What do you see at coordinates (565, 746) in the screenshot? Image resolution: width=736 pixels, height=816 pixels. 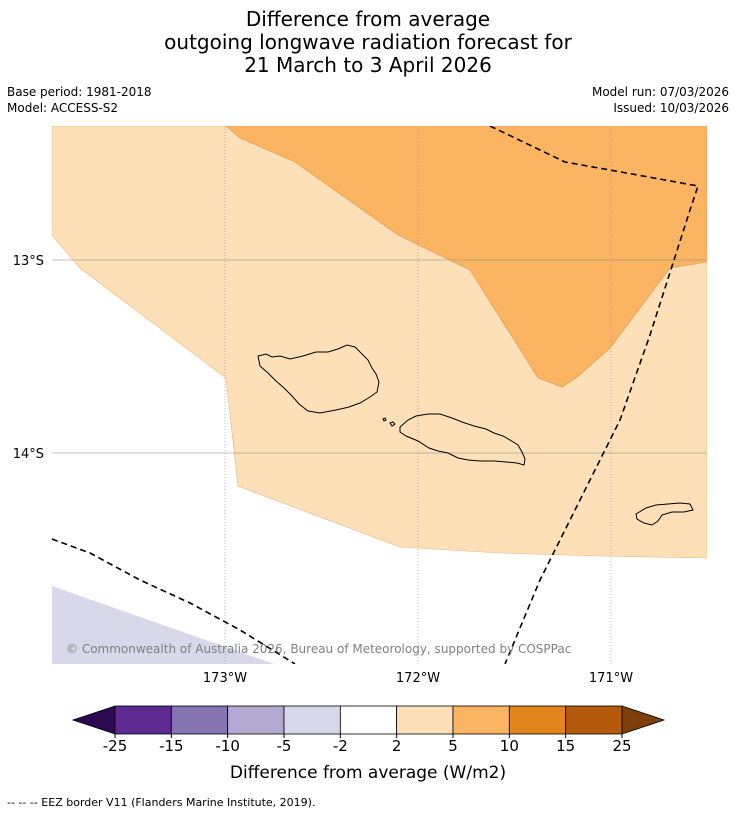 I see `colorbar-tick-label: 15` at bounding box center [565, 746].